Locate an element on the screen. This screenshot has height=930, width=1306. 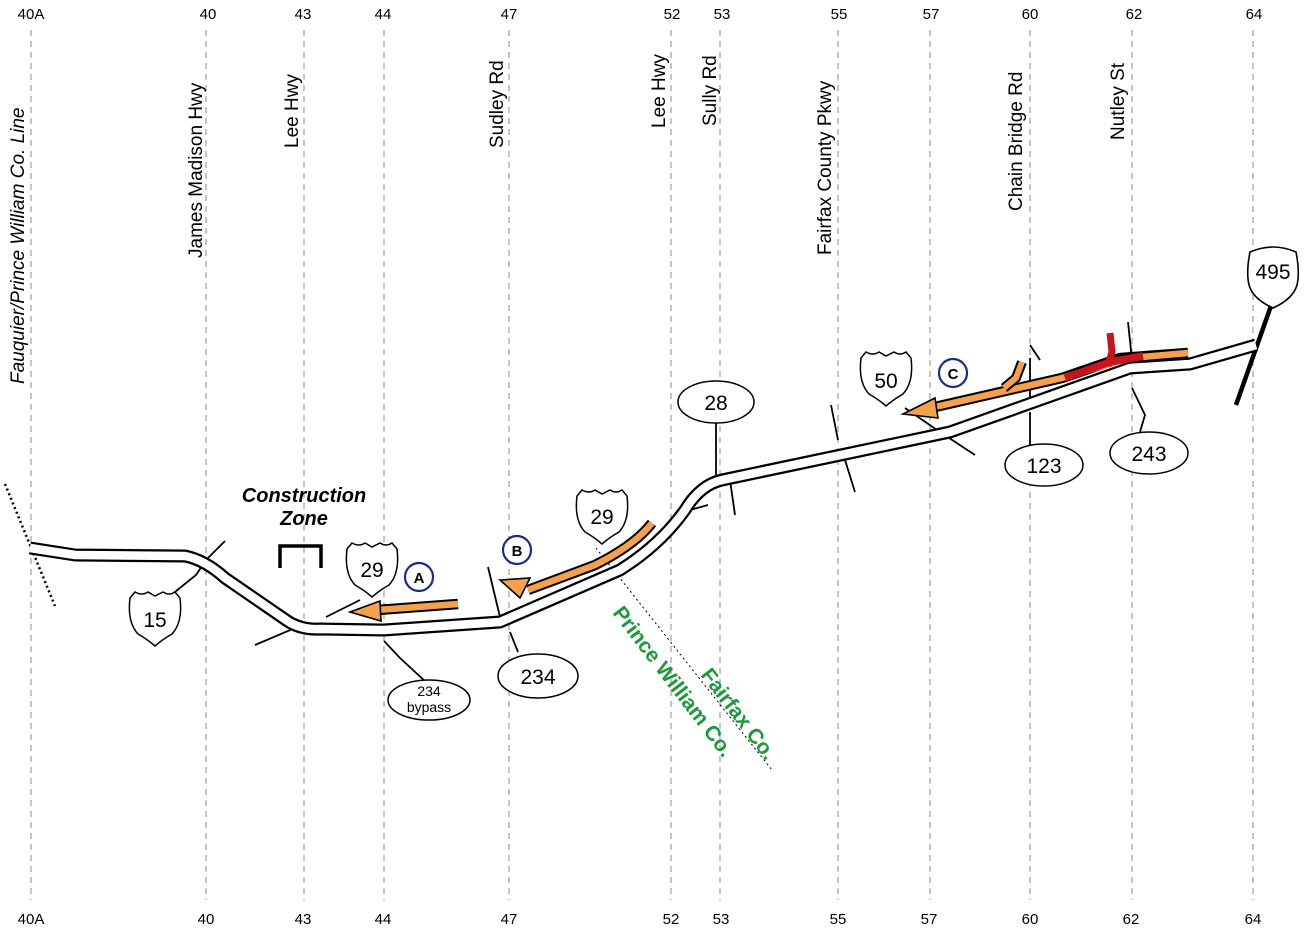
shield-29-b-label: 29 is located at coordinates (601, 517).